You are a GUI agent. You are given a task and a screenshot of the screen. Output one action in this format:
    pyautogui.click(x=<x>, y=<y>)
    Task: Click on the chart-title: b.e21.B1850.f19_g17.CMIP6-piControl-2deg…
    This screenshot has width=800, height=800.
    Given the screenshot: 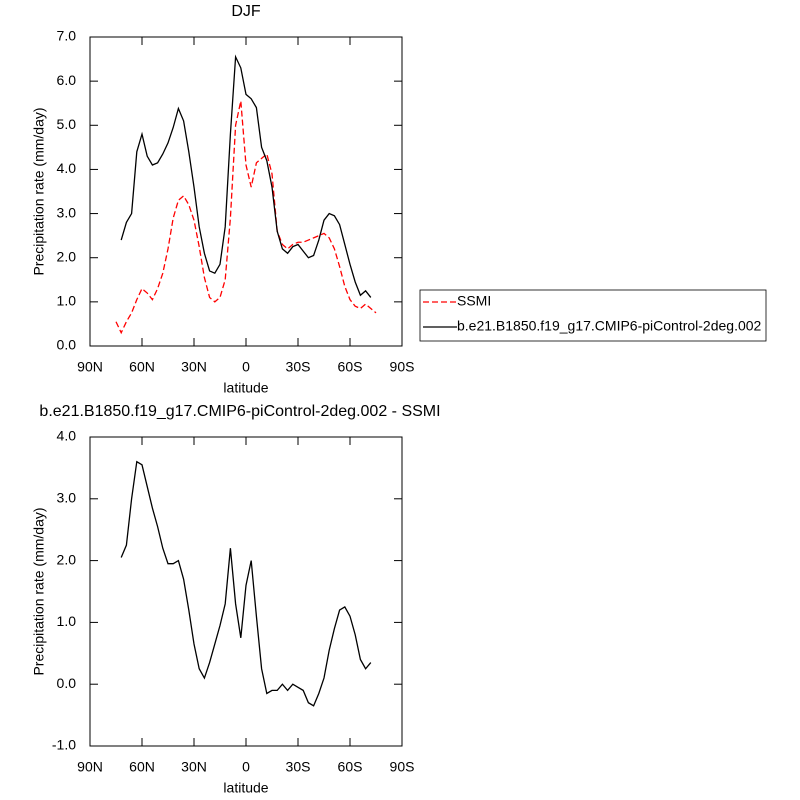 What is the action you would take?
    pyautogui.click(x=239, y=411)
    